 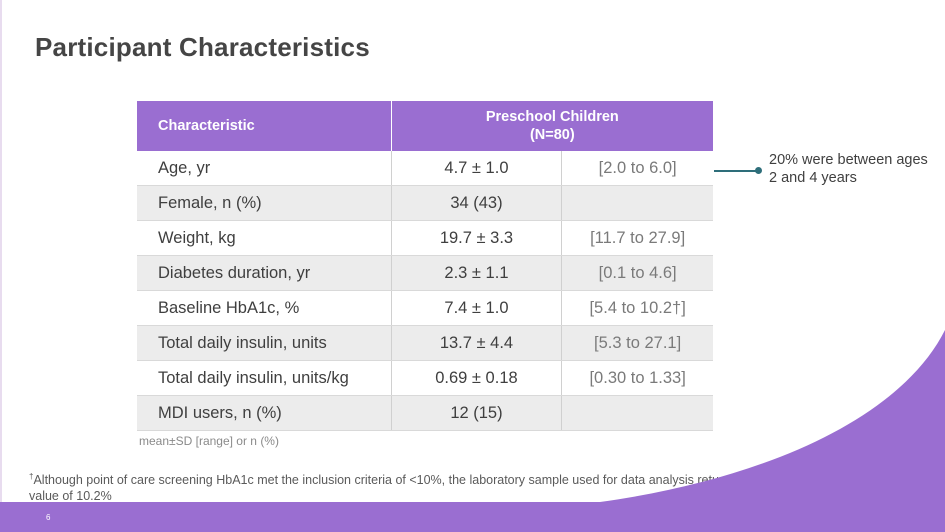 What do you see at coordinates (264, 378) in the screenshot?
I see `row-label: Total daily insulin, units/kg` at bounding box center [264, 378].